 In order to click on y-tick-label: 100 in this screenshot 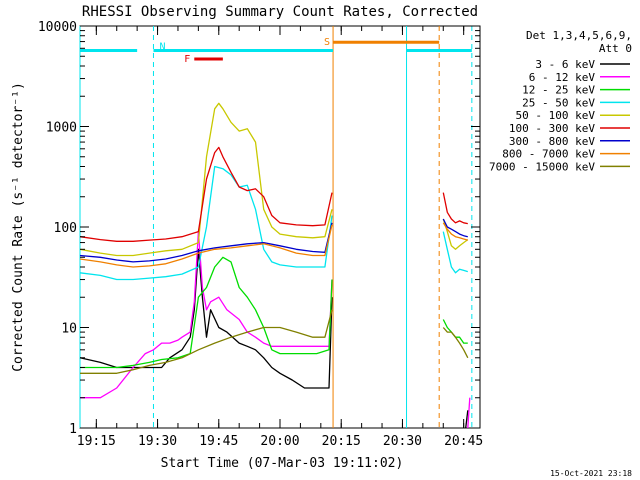, I will do `click(65, 228)`.